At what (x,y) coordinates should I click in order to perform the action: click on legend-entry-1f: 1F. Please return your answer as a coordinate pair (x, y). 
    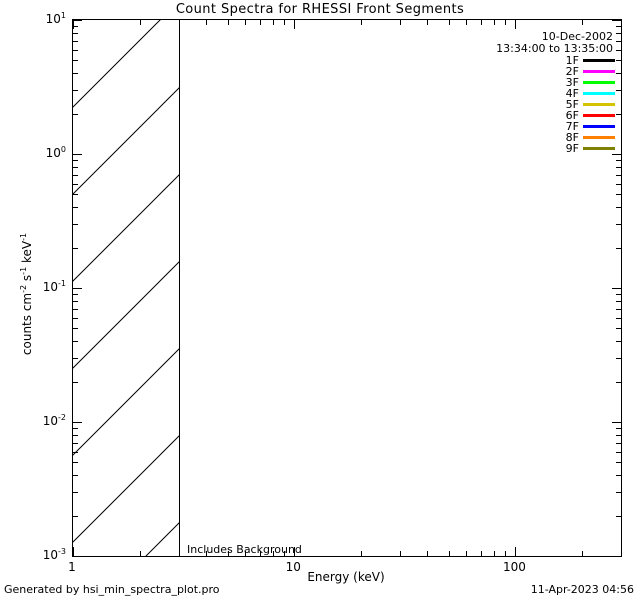
    Looking at the image, I should click on (522, 60).